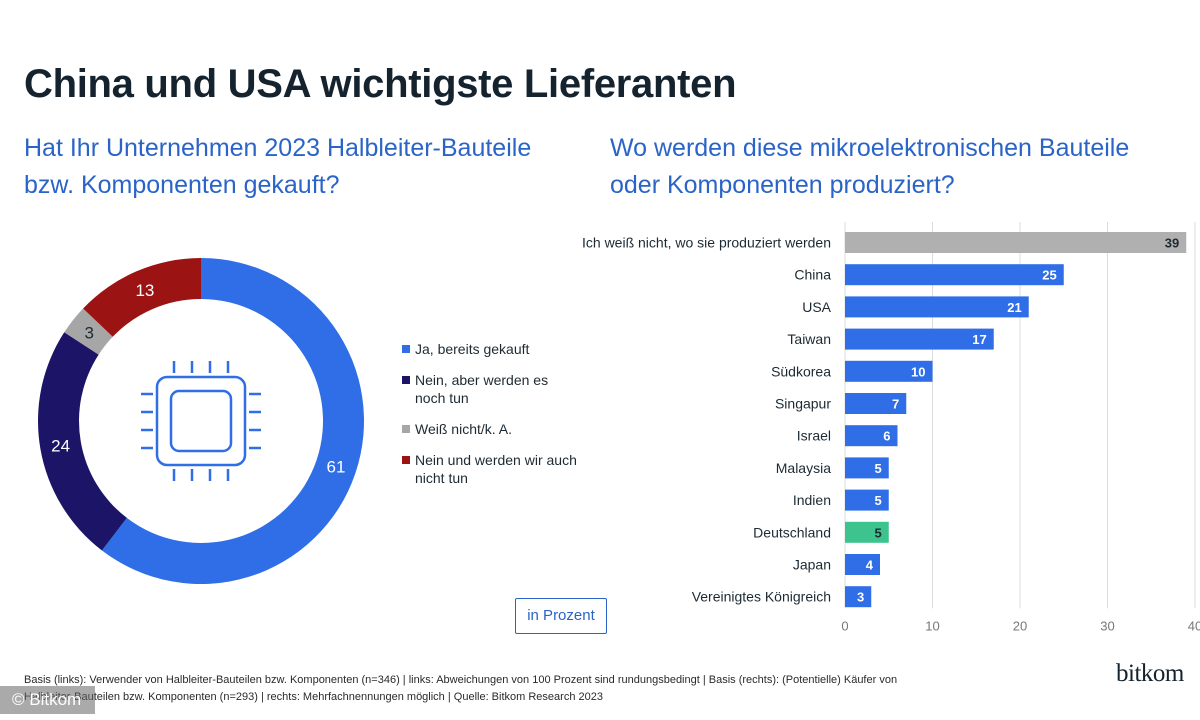 The height and width of the screenshot is (720, 1200). I want to click on category-label: Vereinigtes Königreich, so click(761, 597).